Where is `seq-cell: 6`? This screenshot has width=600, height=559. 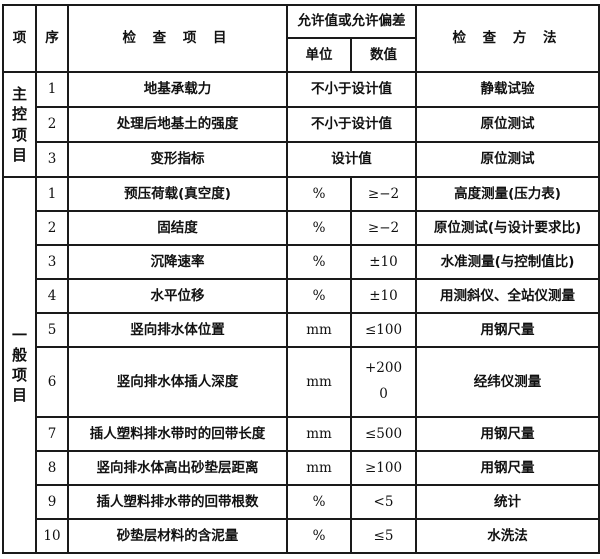
seq-cell: 6 is located at coordinates (52, 382).